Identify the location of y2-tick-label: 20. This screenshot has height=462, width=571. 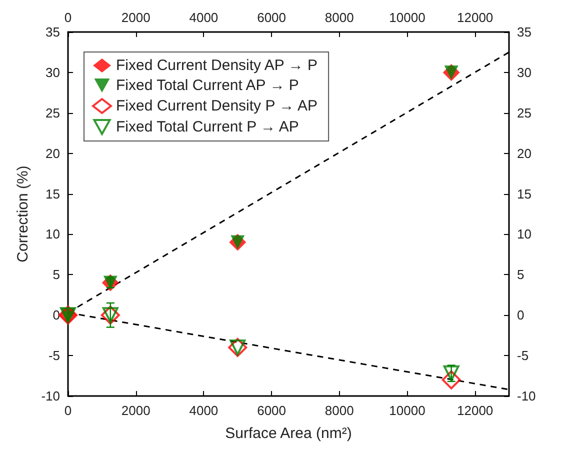
(524, 153).